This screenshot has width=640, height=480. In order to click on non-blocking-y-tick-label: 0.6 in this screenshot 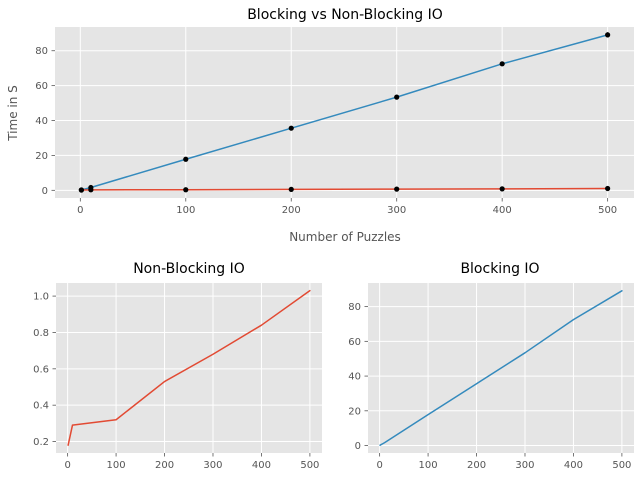, I will do `click(41, 369)`.